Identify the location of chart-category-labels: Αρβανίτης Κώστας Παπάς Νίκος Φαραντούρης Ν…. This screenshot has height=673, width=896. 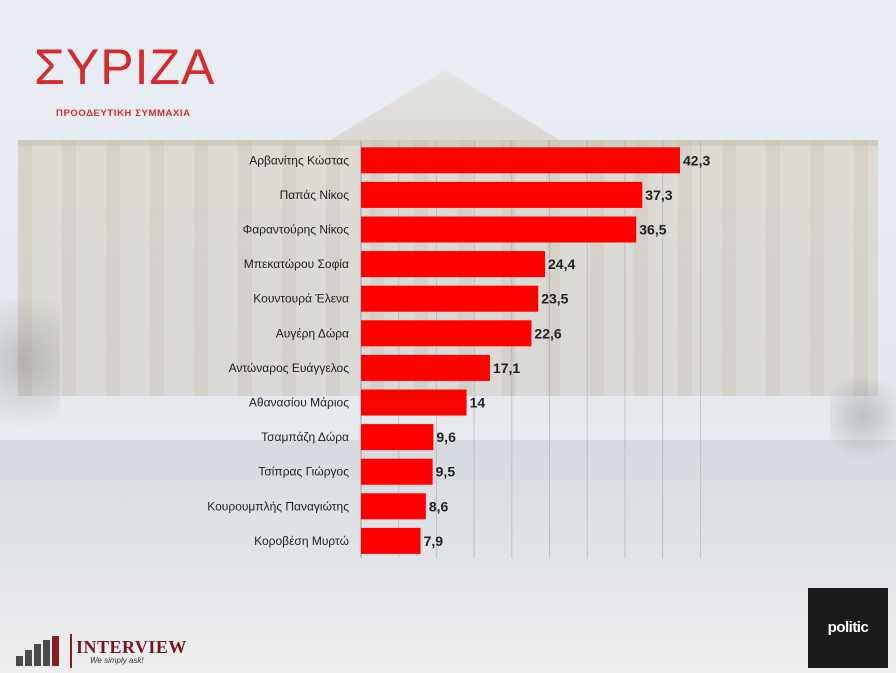
(278, 350).